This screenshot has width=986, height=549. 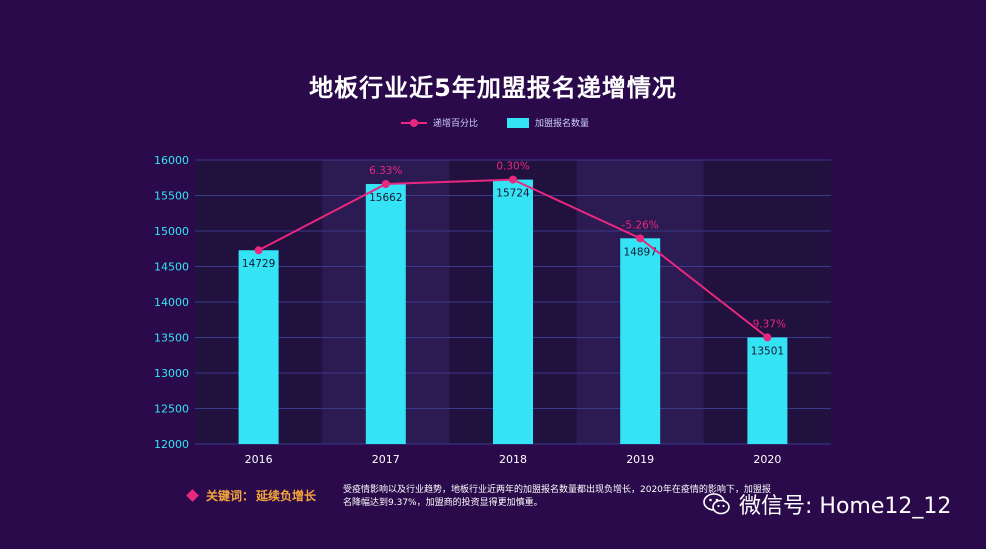 What do you see at coordinates (493, 124) in the screenshot?
I see `chart-legend: 递增百分比 加盟报名数量` at bounding box center [493, 124].